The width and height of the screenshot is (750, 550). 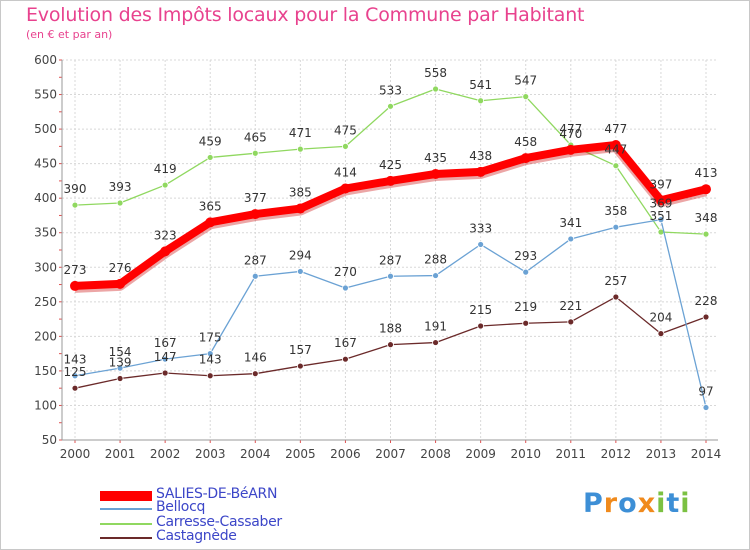 I want to click on x-tick-label: 2010, so click(x=525, y=454).